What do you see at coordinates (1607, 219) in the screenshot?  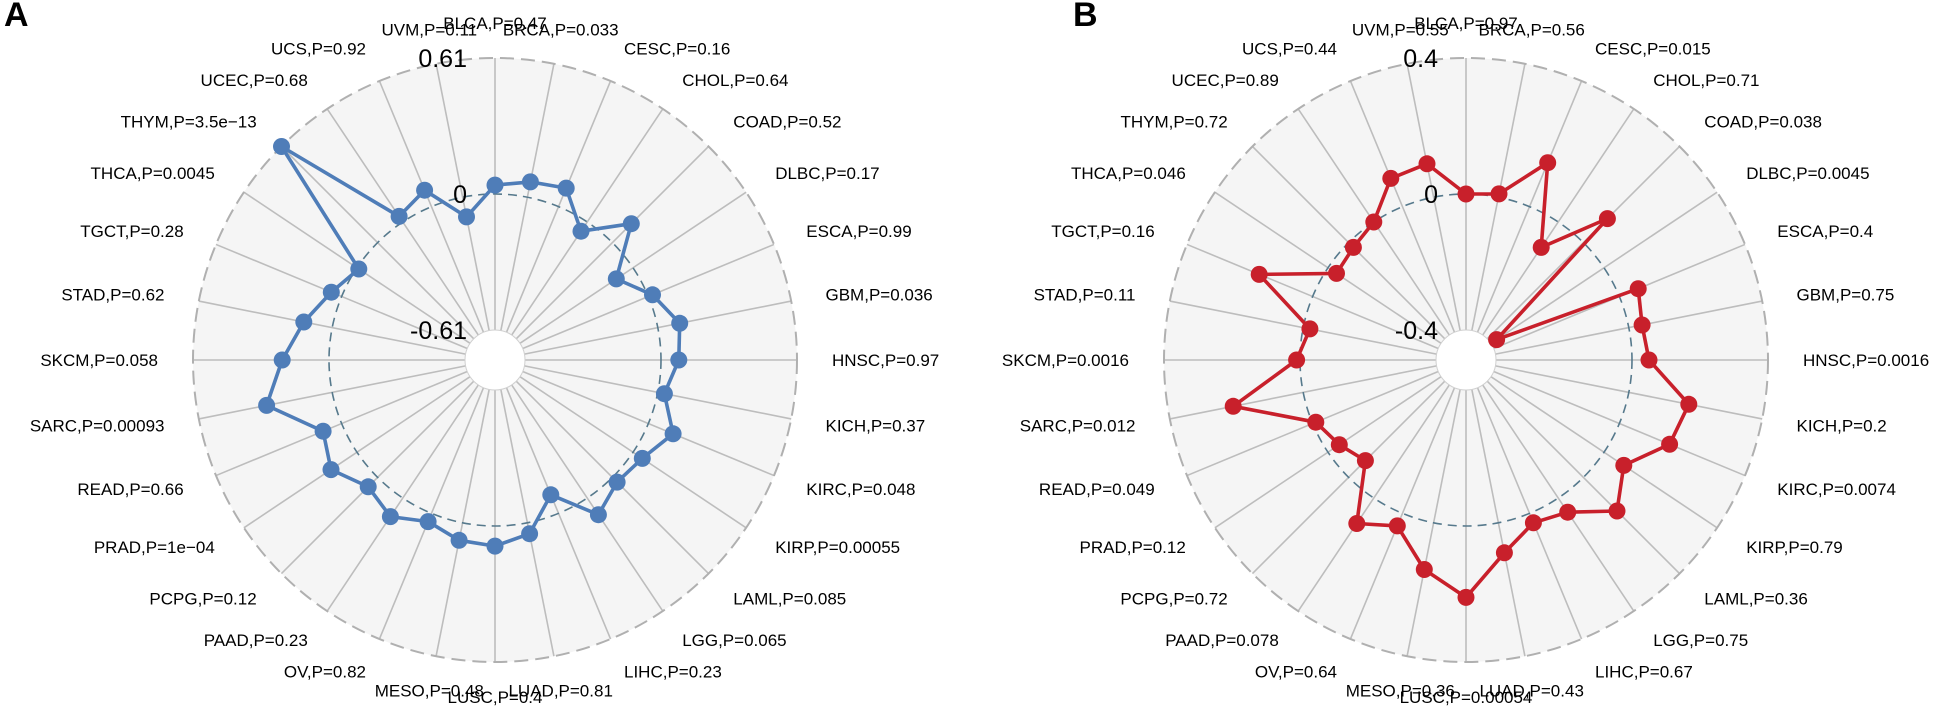 I see `data-point-coad` at bounding box center [1607, 219].